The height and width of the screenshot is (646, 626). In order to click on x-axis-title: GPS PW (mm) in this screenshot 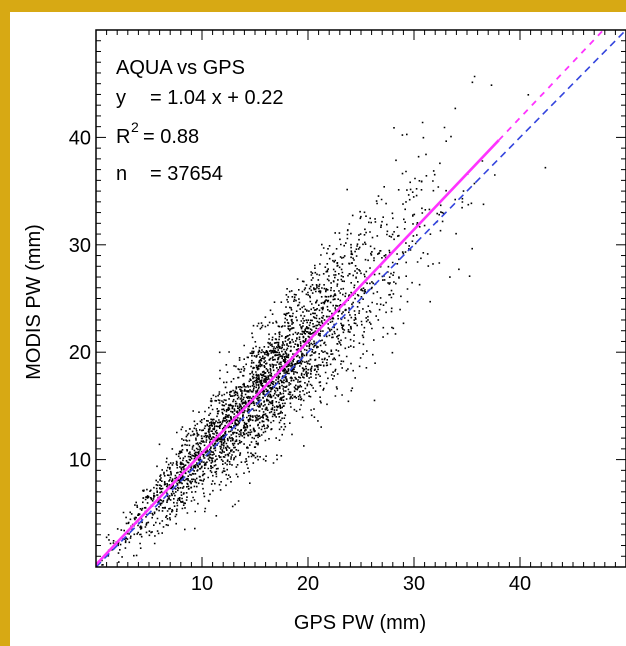, I will do `click(360, 623)`.